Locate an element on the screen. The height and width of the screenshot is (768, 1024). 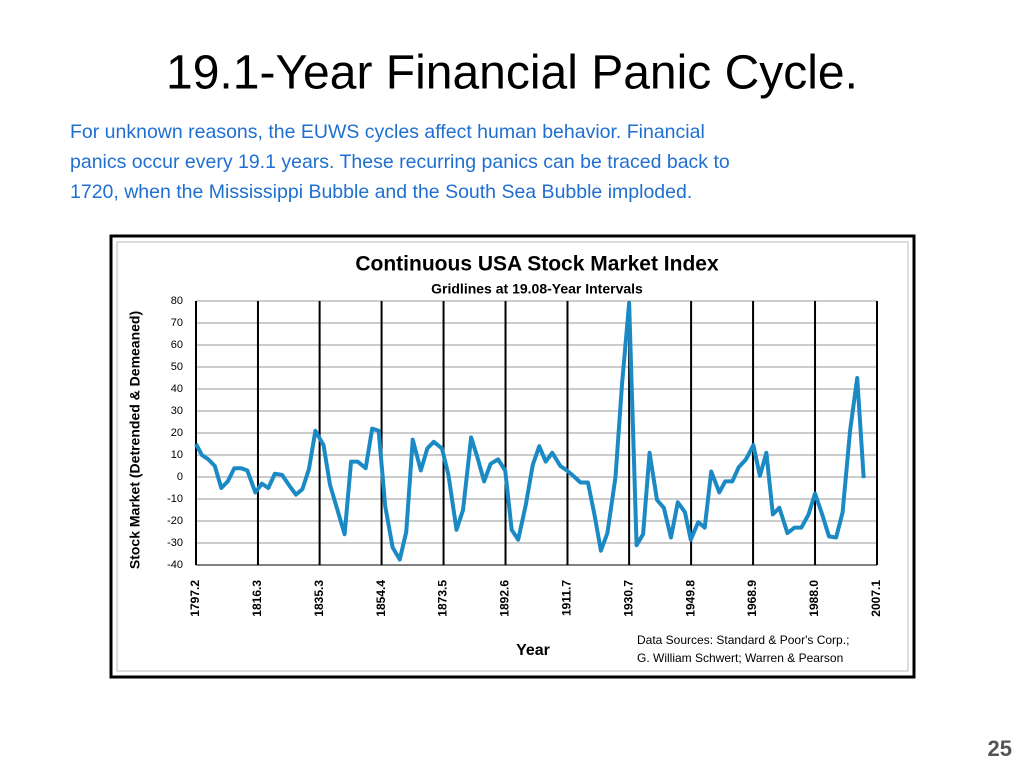
x-tick-label: 1816.3 is located at coordinates (257, 598).